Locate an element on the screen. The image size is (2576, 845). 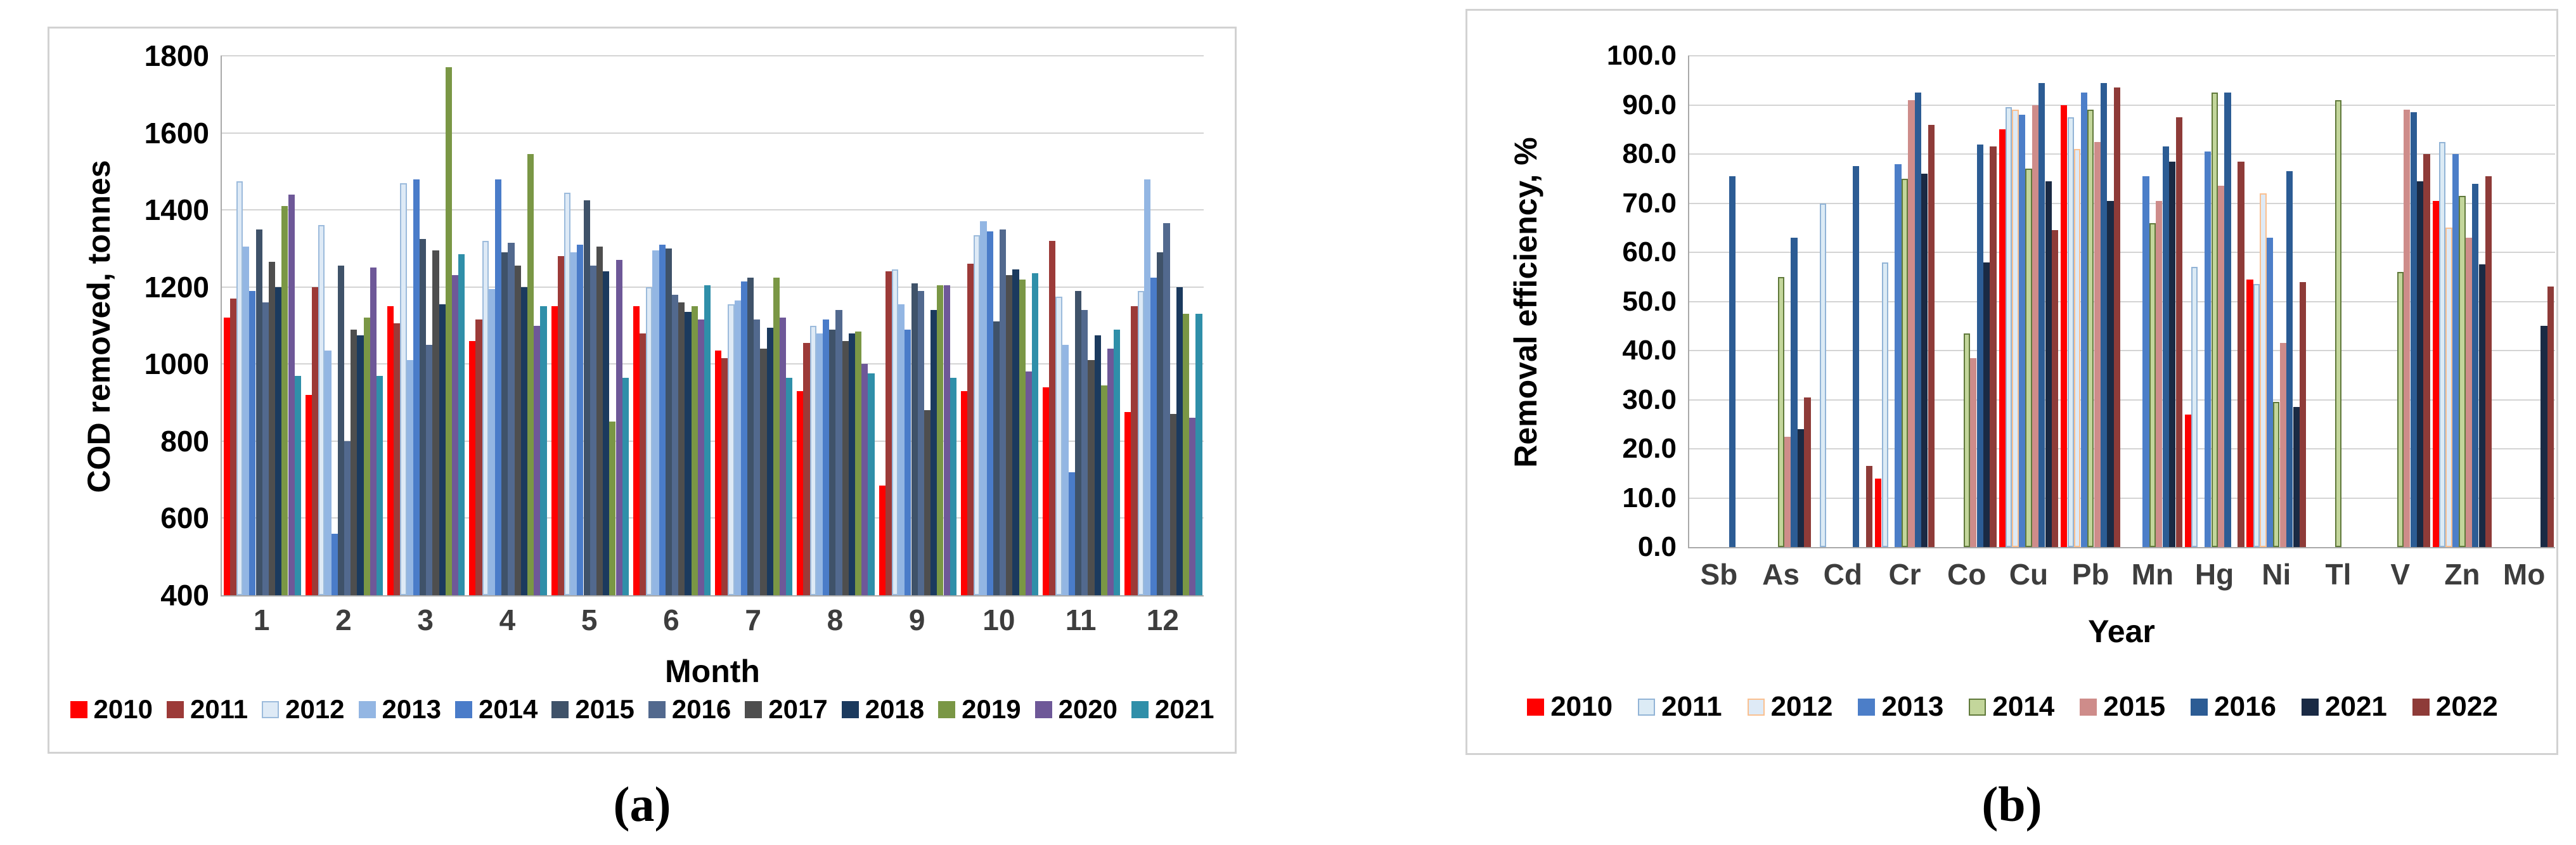
bar-2012-Cu is located at coordinates (2015, 328).